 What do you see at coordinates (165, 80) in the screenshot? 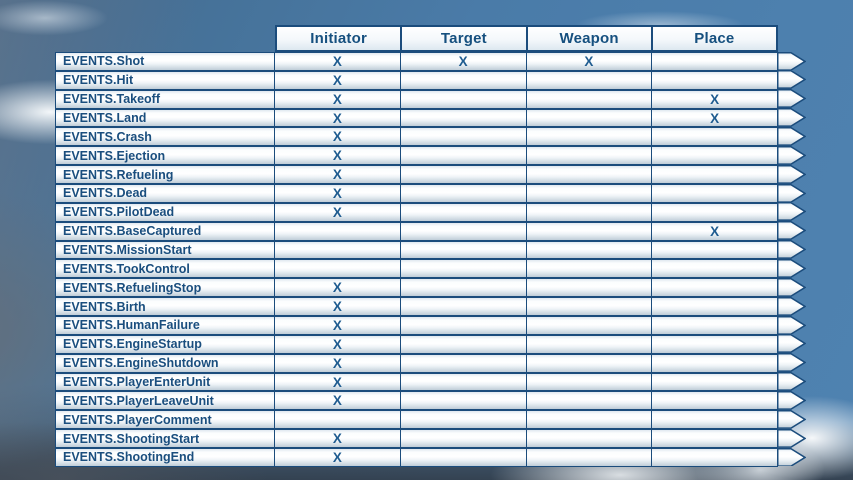
I see `event-label: EVENTS.Hit` at bounding box center [165, 80].